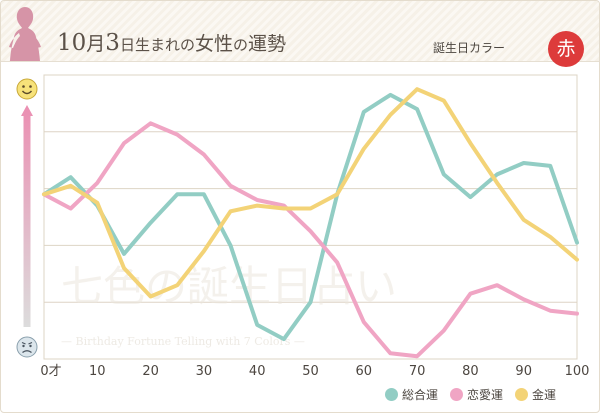  I want to click on x-tick-label-1: 10, so click(97, 371).